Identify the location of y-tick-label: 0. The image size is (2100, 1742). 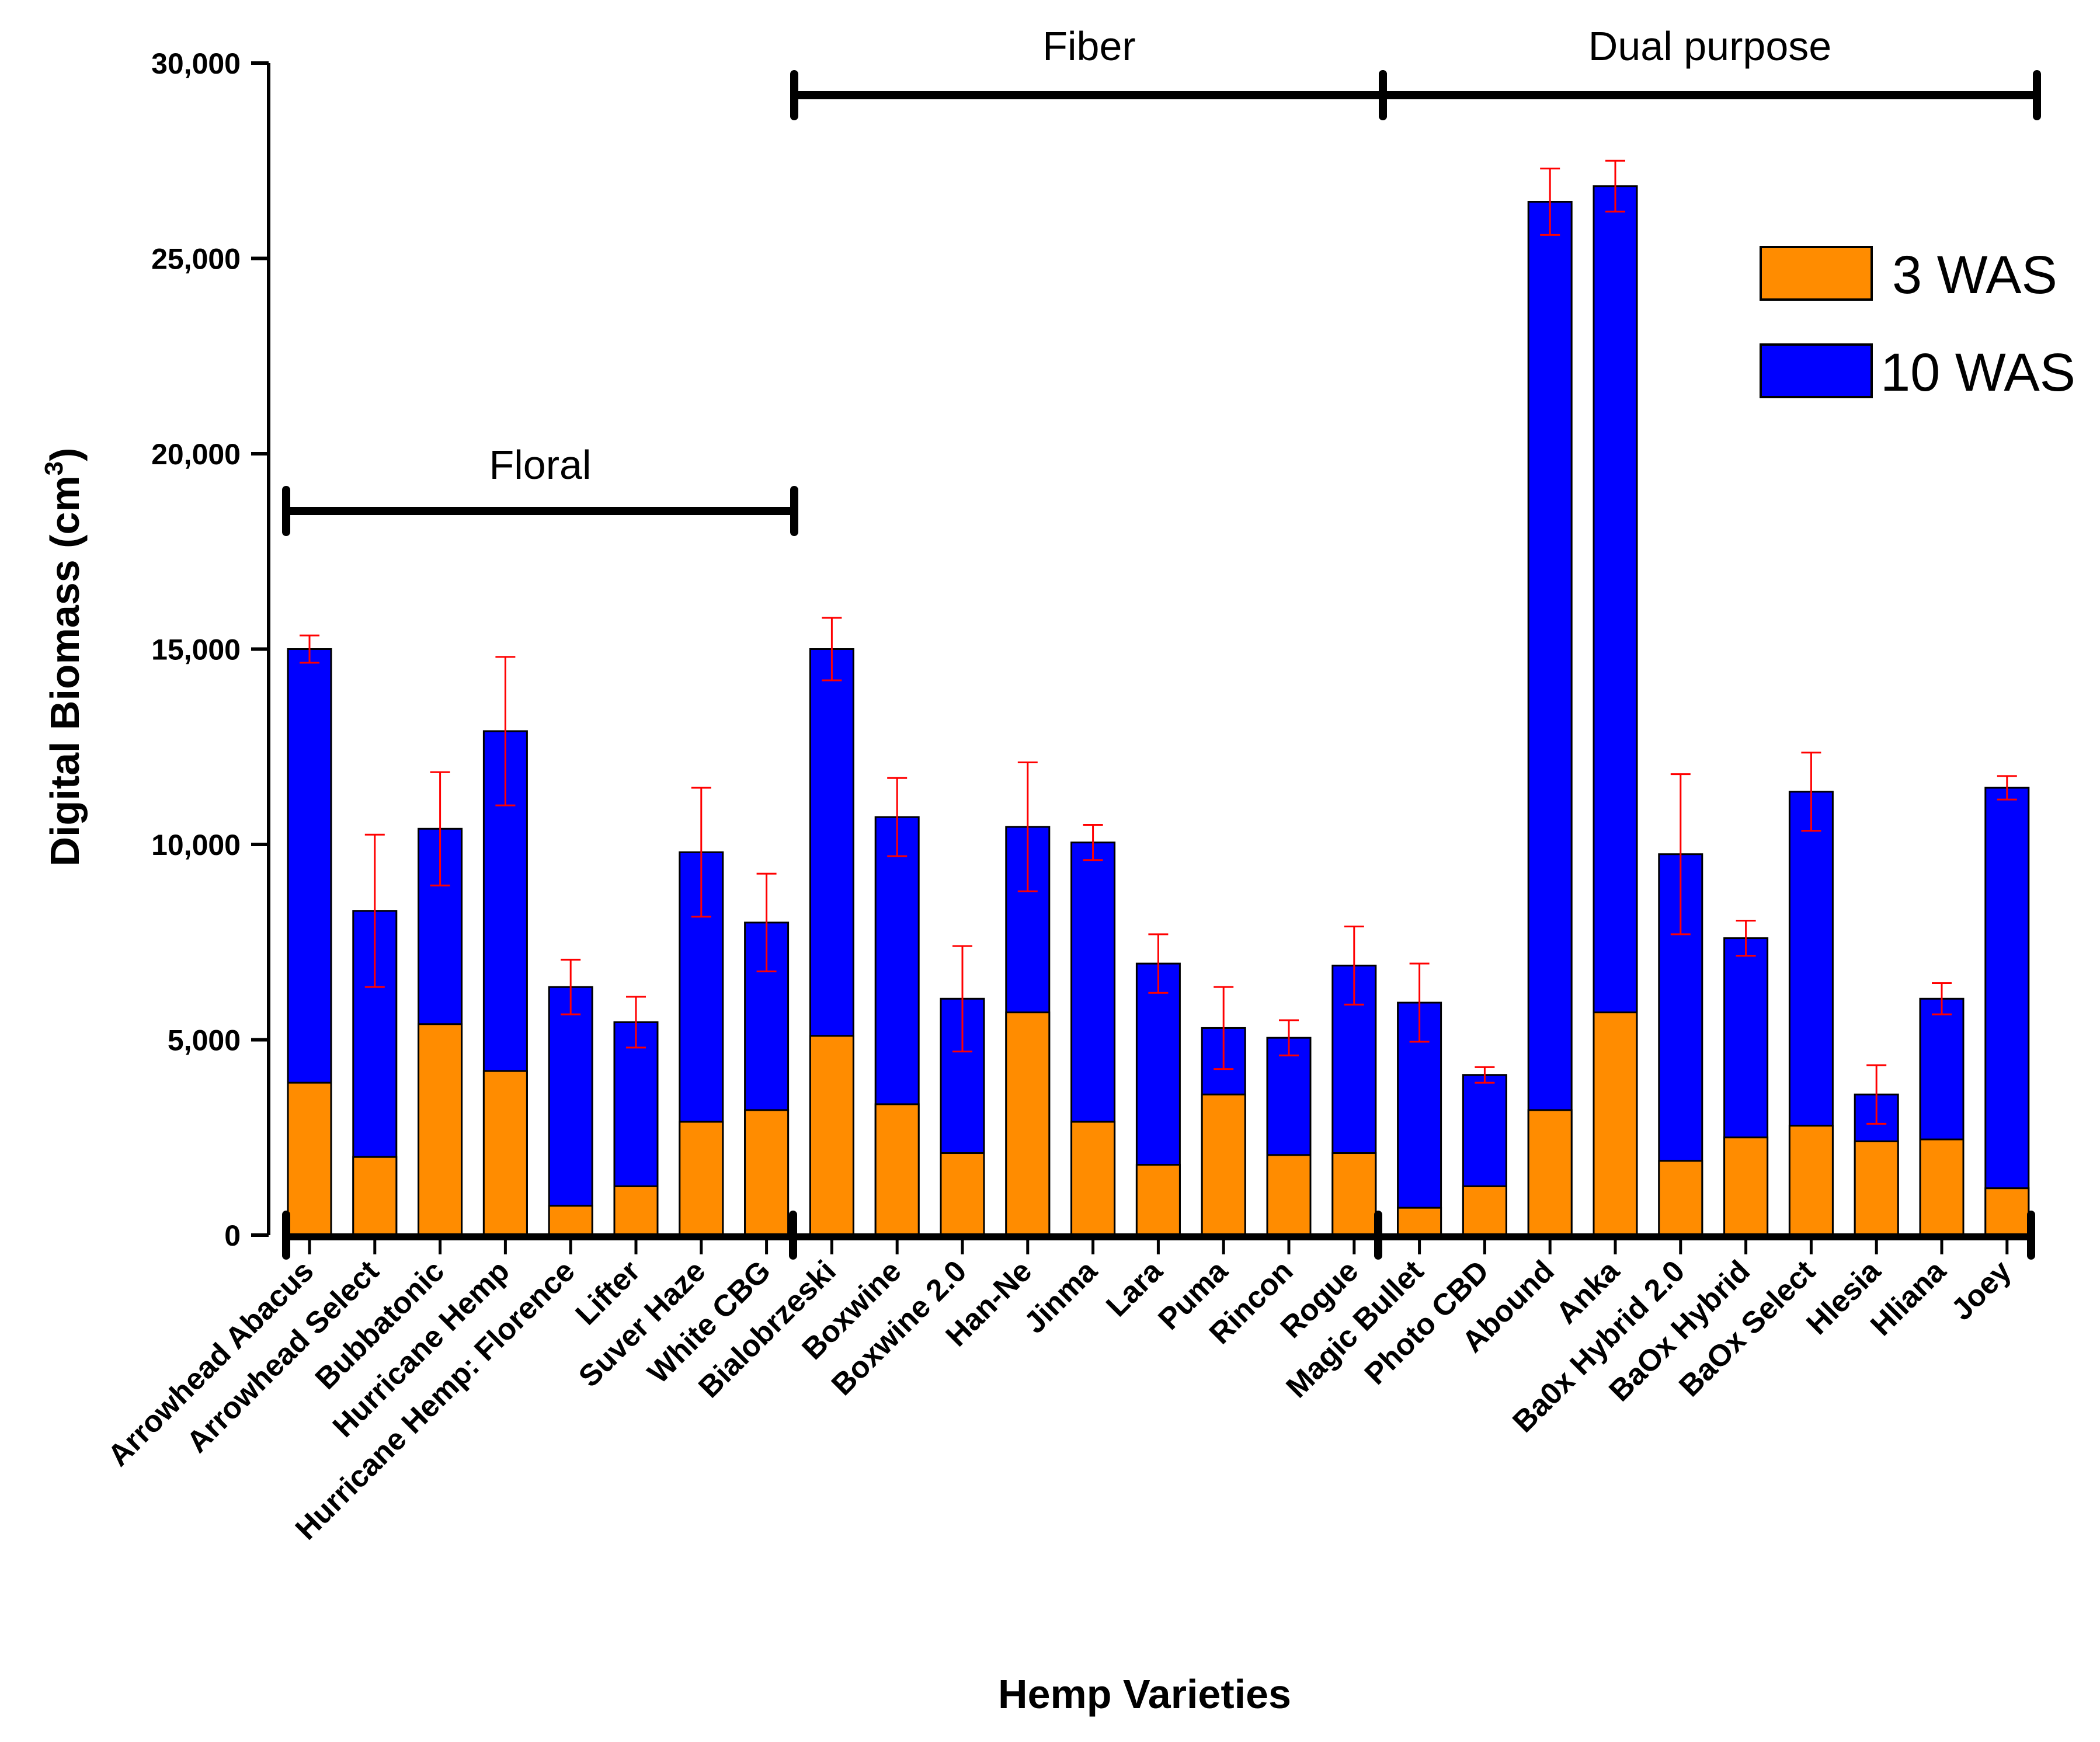
(232, 1235).